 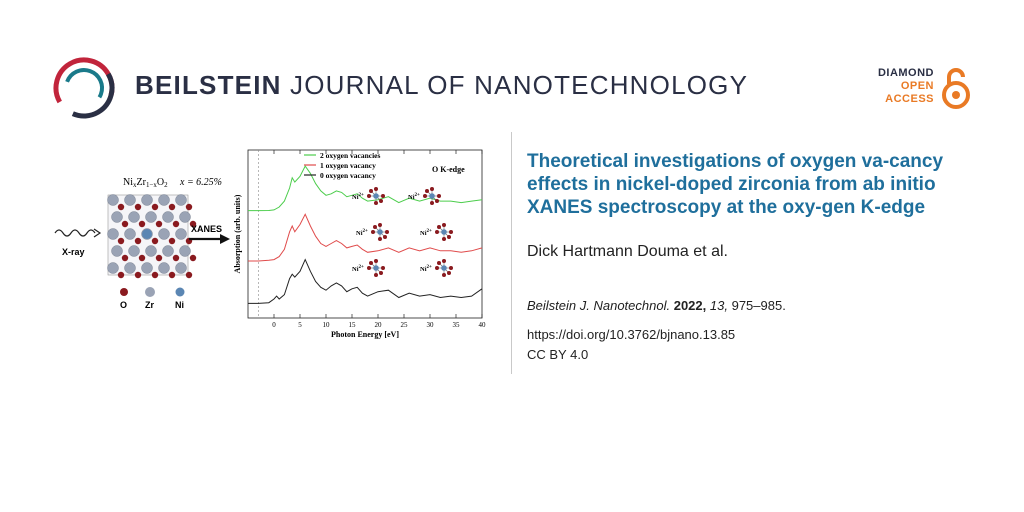 What do you see at coordinates (627, 251) in the screenshot?
I see `article-authors: Dick Hartmann Douma et al.` at bounding box center [627, 251].